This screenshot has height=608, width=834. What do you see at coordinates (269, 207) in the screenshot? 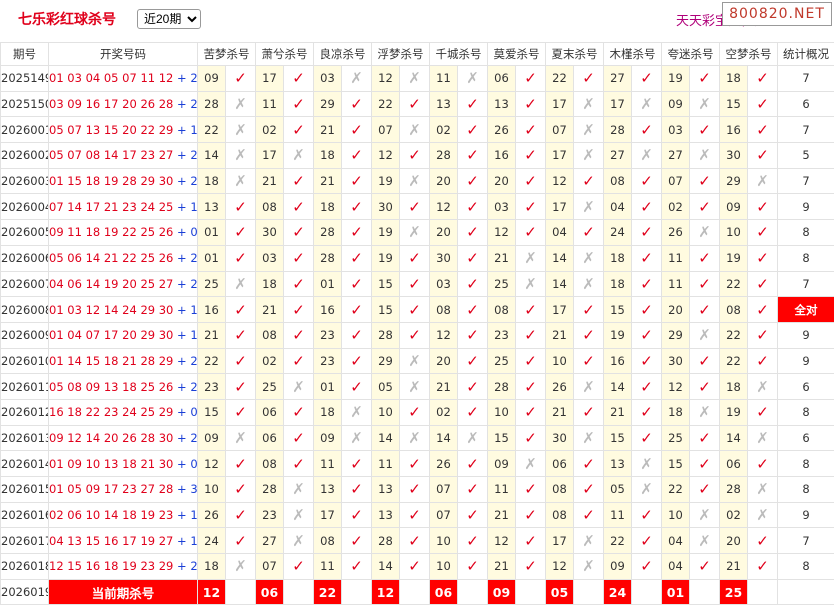
I see `kill-number: 08` at bounding box center [269, 207].